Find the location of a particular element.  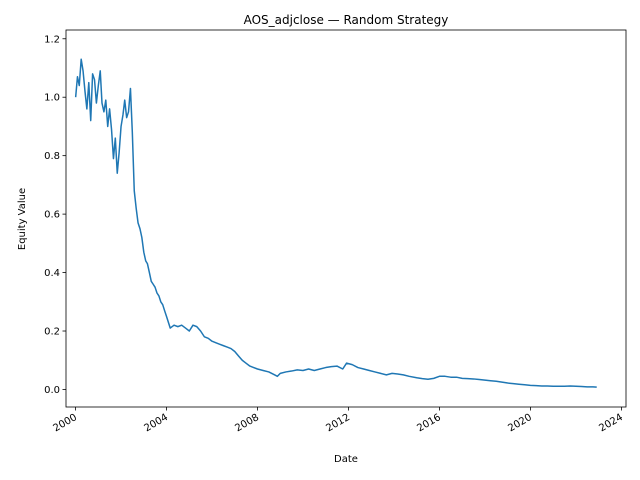

chart-title: AOS_adjclose — Random Strategy is located at coordinates (346, 20).